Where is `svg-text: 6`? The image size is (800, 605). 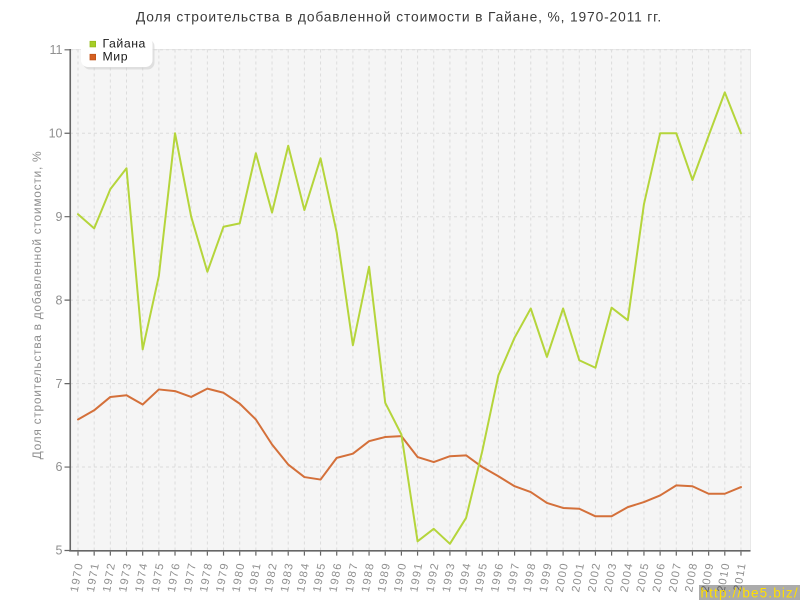
svg-text: 6 is located at coordinates (59, 467).